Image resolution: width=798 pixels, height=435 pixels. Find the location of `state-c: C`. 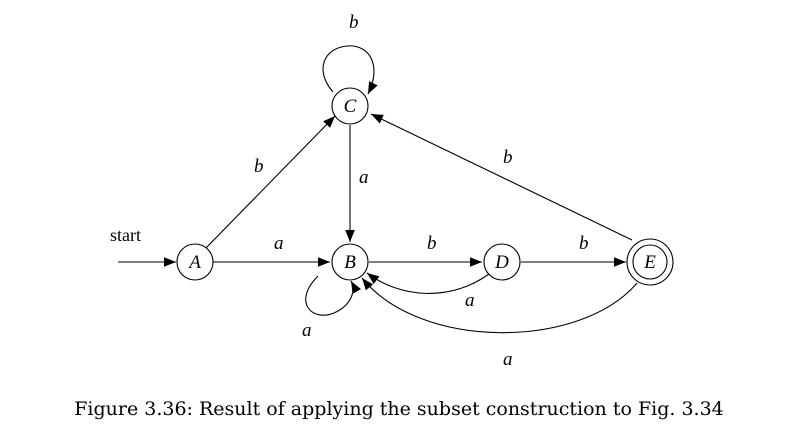

state-c: C is located at coordinates (350, 106).